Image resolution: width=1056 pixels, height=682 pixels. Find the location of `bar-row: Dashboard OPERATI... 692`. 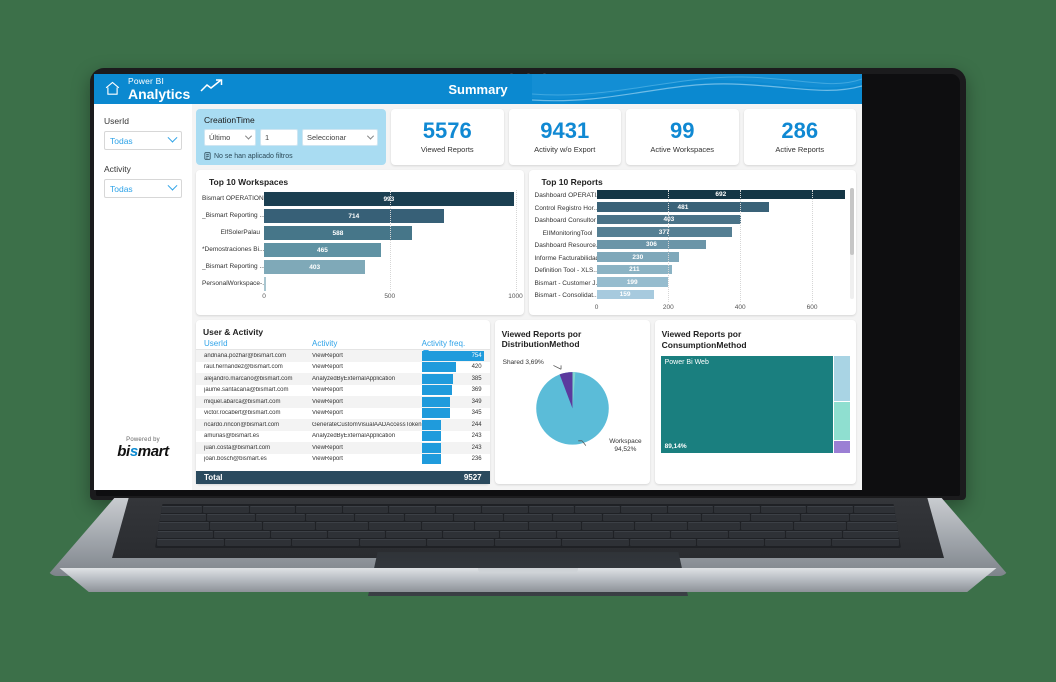

bar-row: Dashboard OPERATI... 692 is located at coordinates (692, 195).